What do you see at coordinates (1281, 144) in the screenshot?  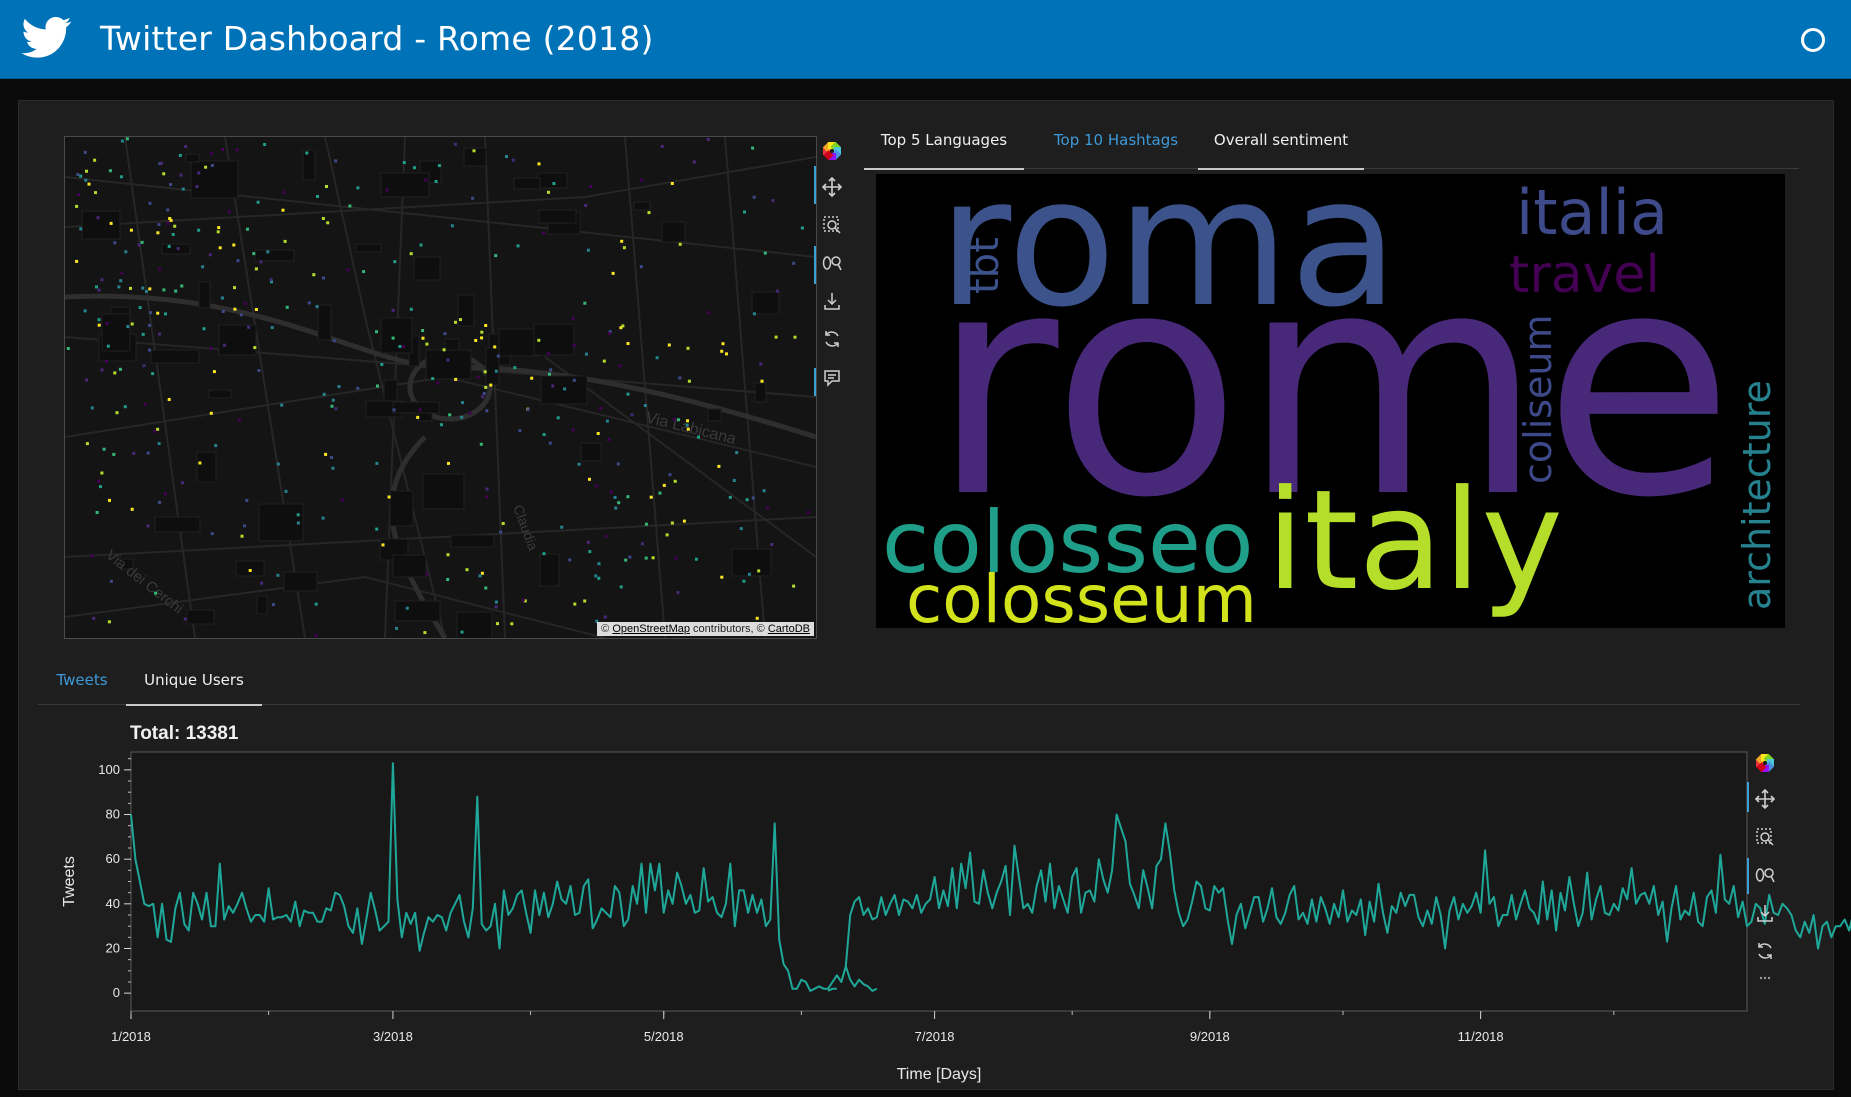 I see `tab-overall-sentiment: Overall sentiment` at bounding box center [1281, 144].